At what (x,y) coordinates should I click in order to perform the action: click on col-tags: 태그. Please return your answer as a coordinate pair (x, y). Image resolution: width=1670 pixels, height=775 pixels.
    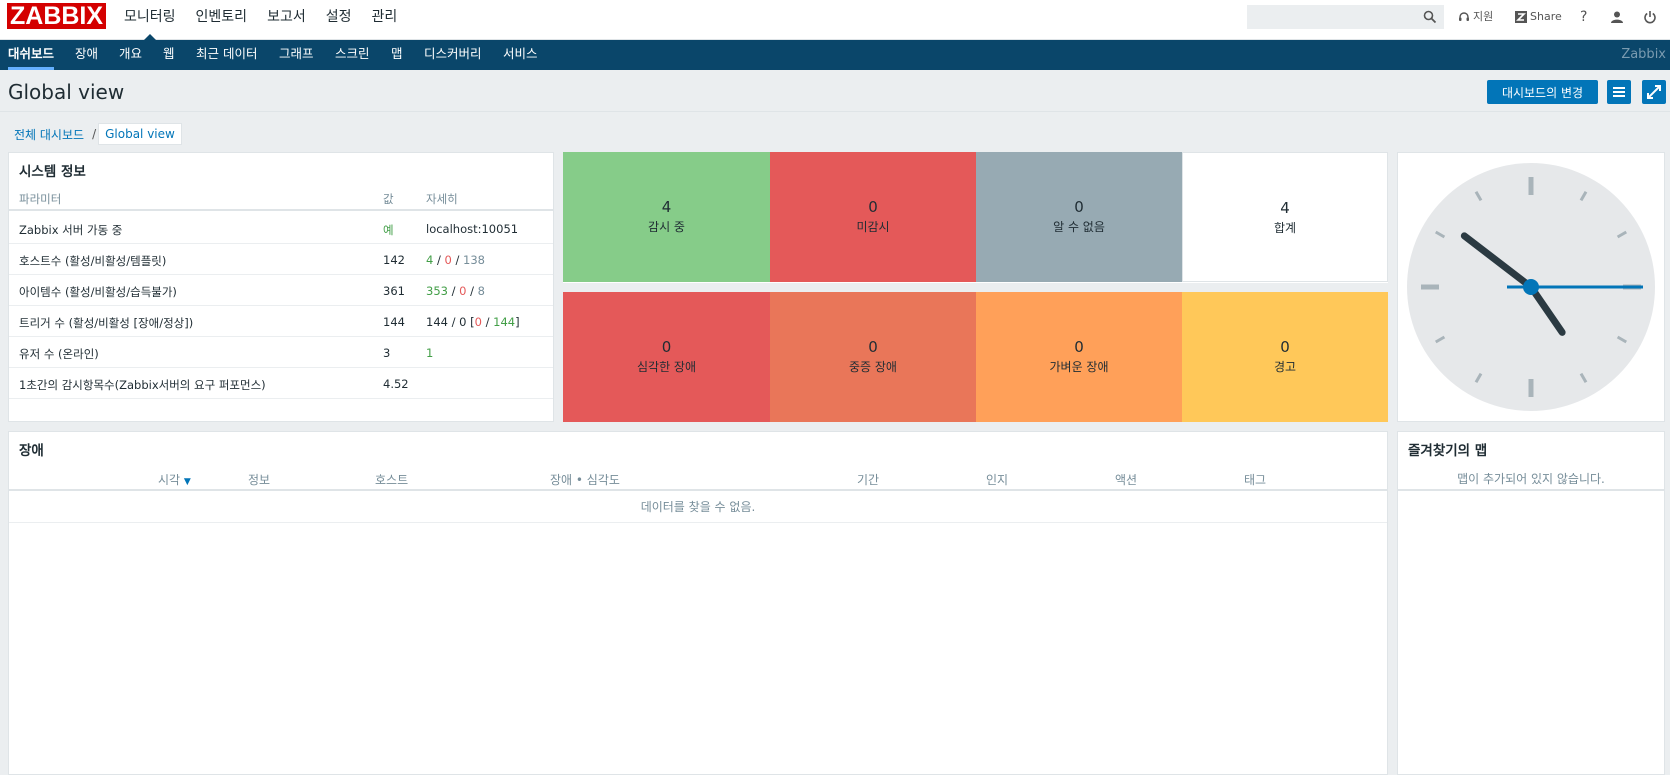
    Looking at the image, I should click on (1255, 480).